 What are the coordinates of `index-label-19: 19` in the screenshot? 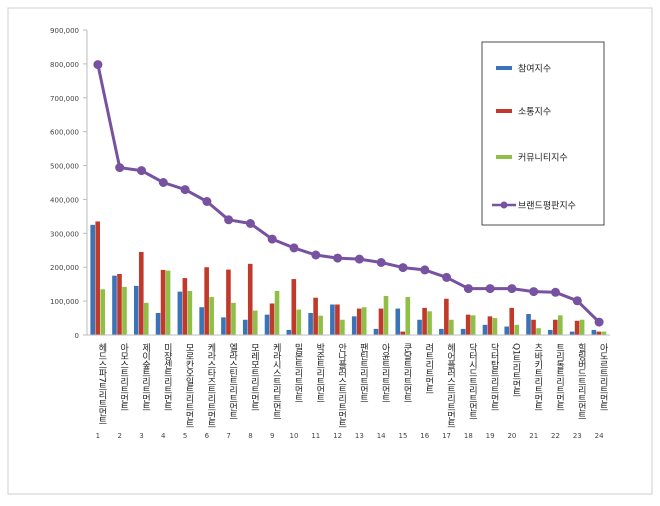 It's located at (490, 436).